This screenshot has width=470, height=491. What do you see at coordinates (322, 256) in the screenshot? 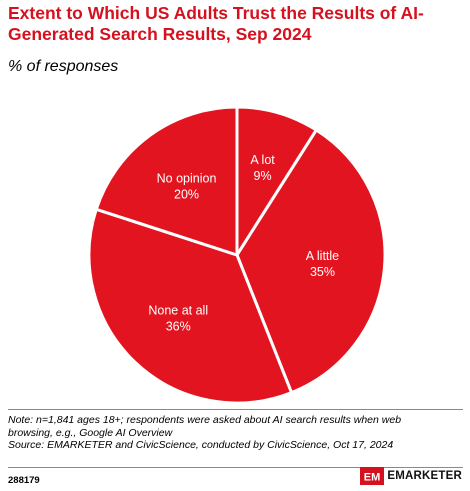
I see `slice-label-a-little: A little` at bounding box center [322, 256].